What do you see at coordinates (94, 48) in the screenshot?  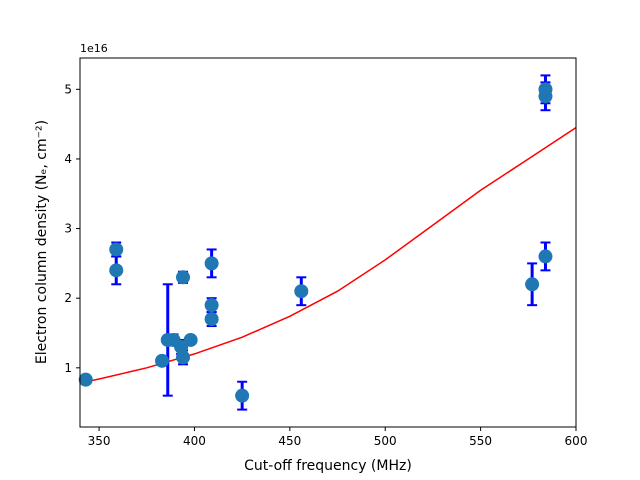 I see `y-offset-label: 1e16` at bounding box center [94, 48].